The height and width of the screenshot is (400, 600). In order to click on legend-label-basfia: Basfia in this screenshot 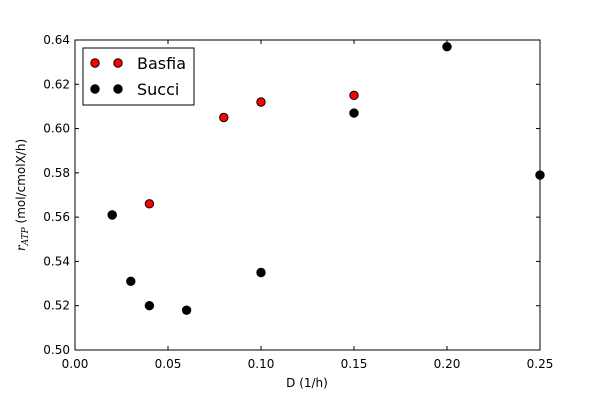, I will do `click(161, 63)`.